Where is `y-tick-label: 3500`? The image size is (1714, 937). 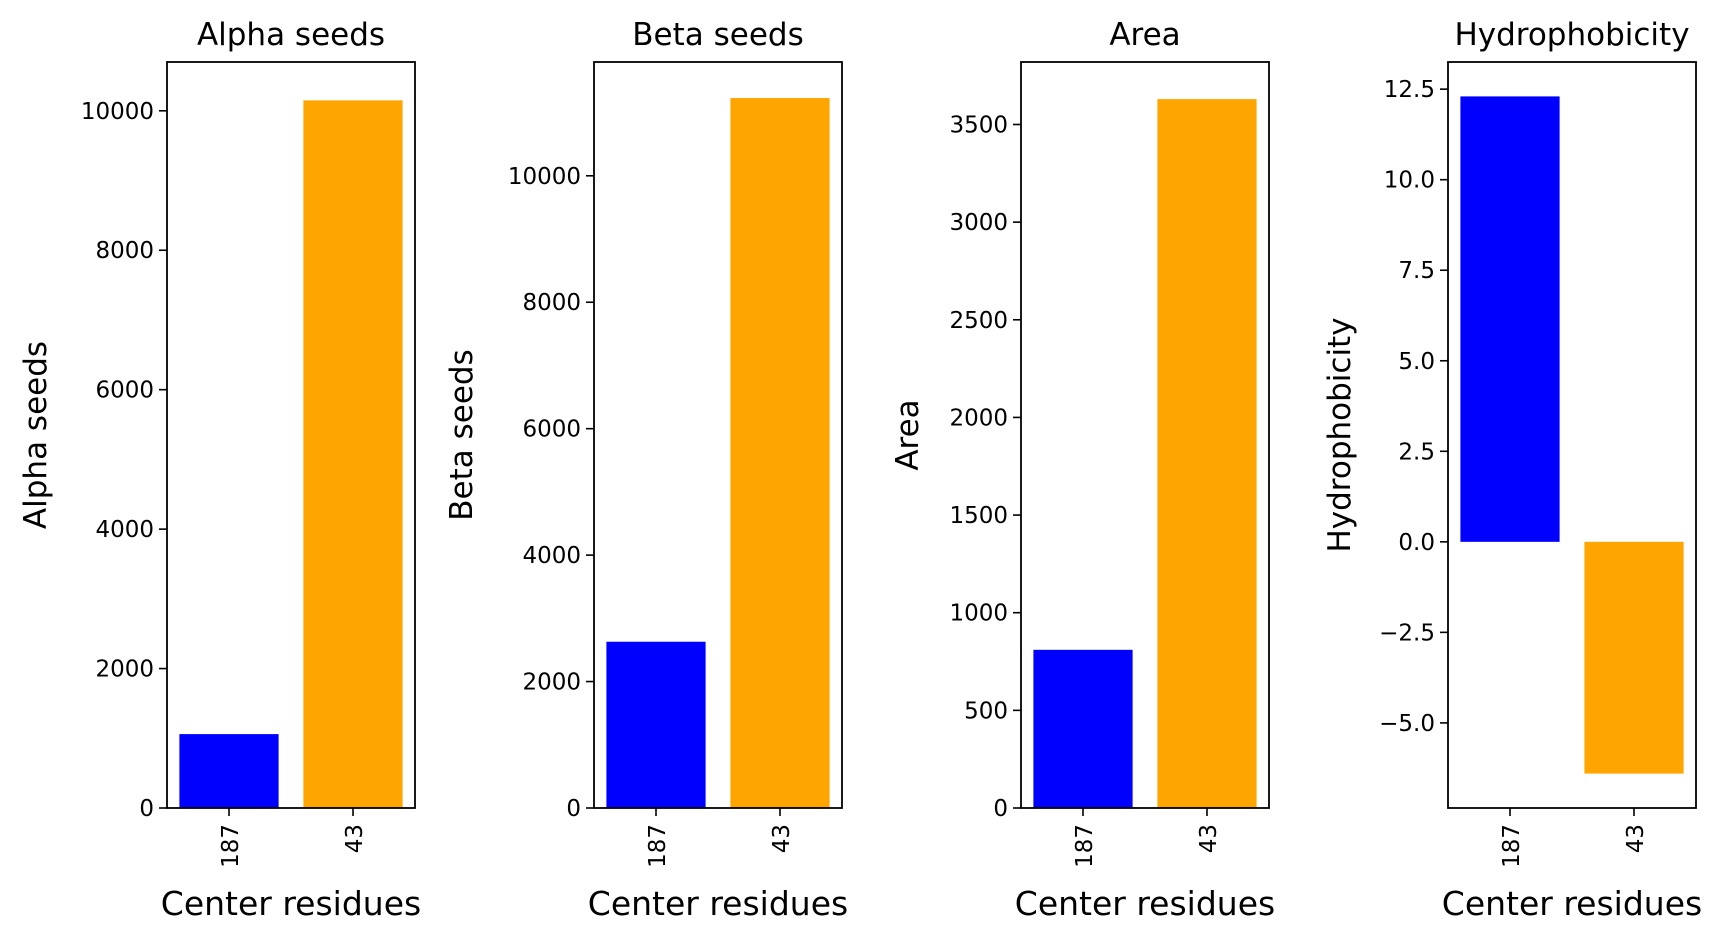 y-tick-label: 3500 is located at coordinates (978, 125).